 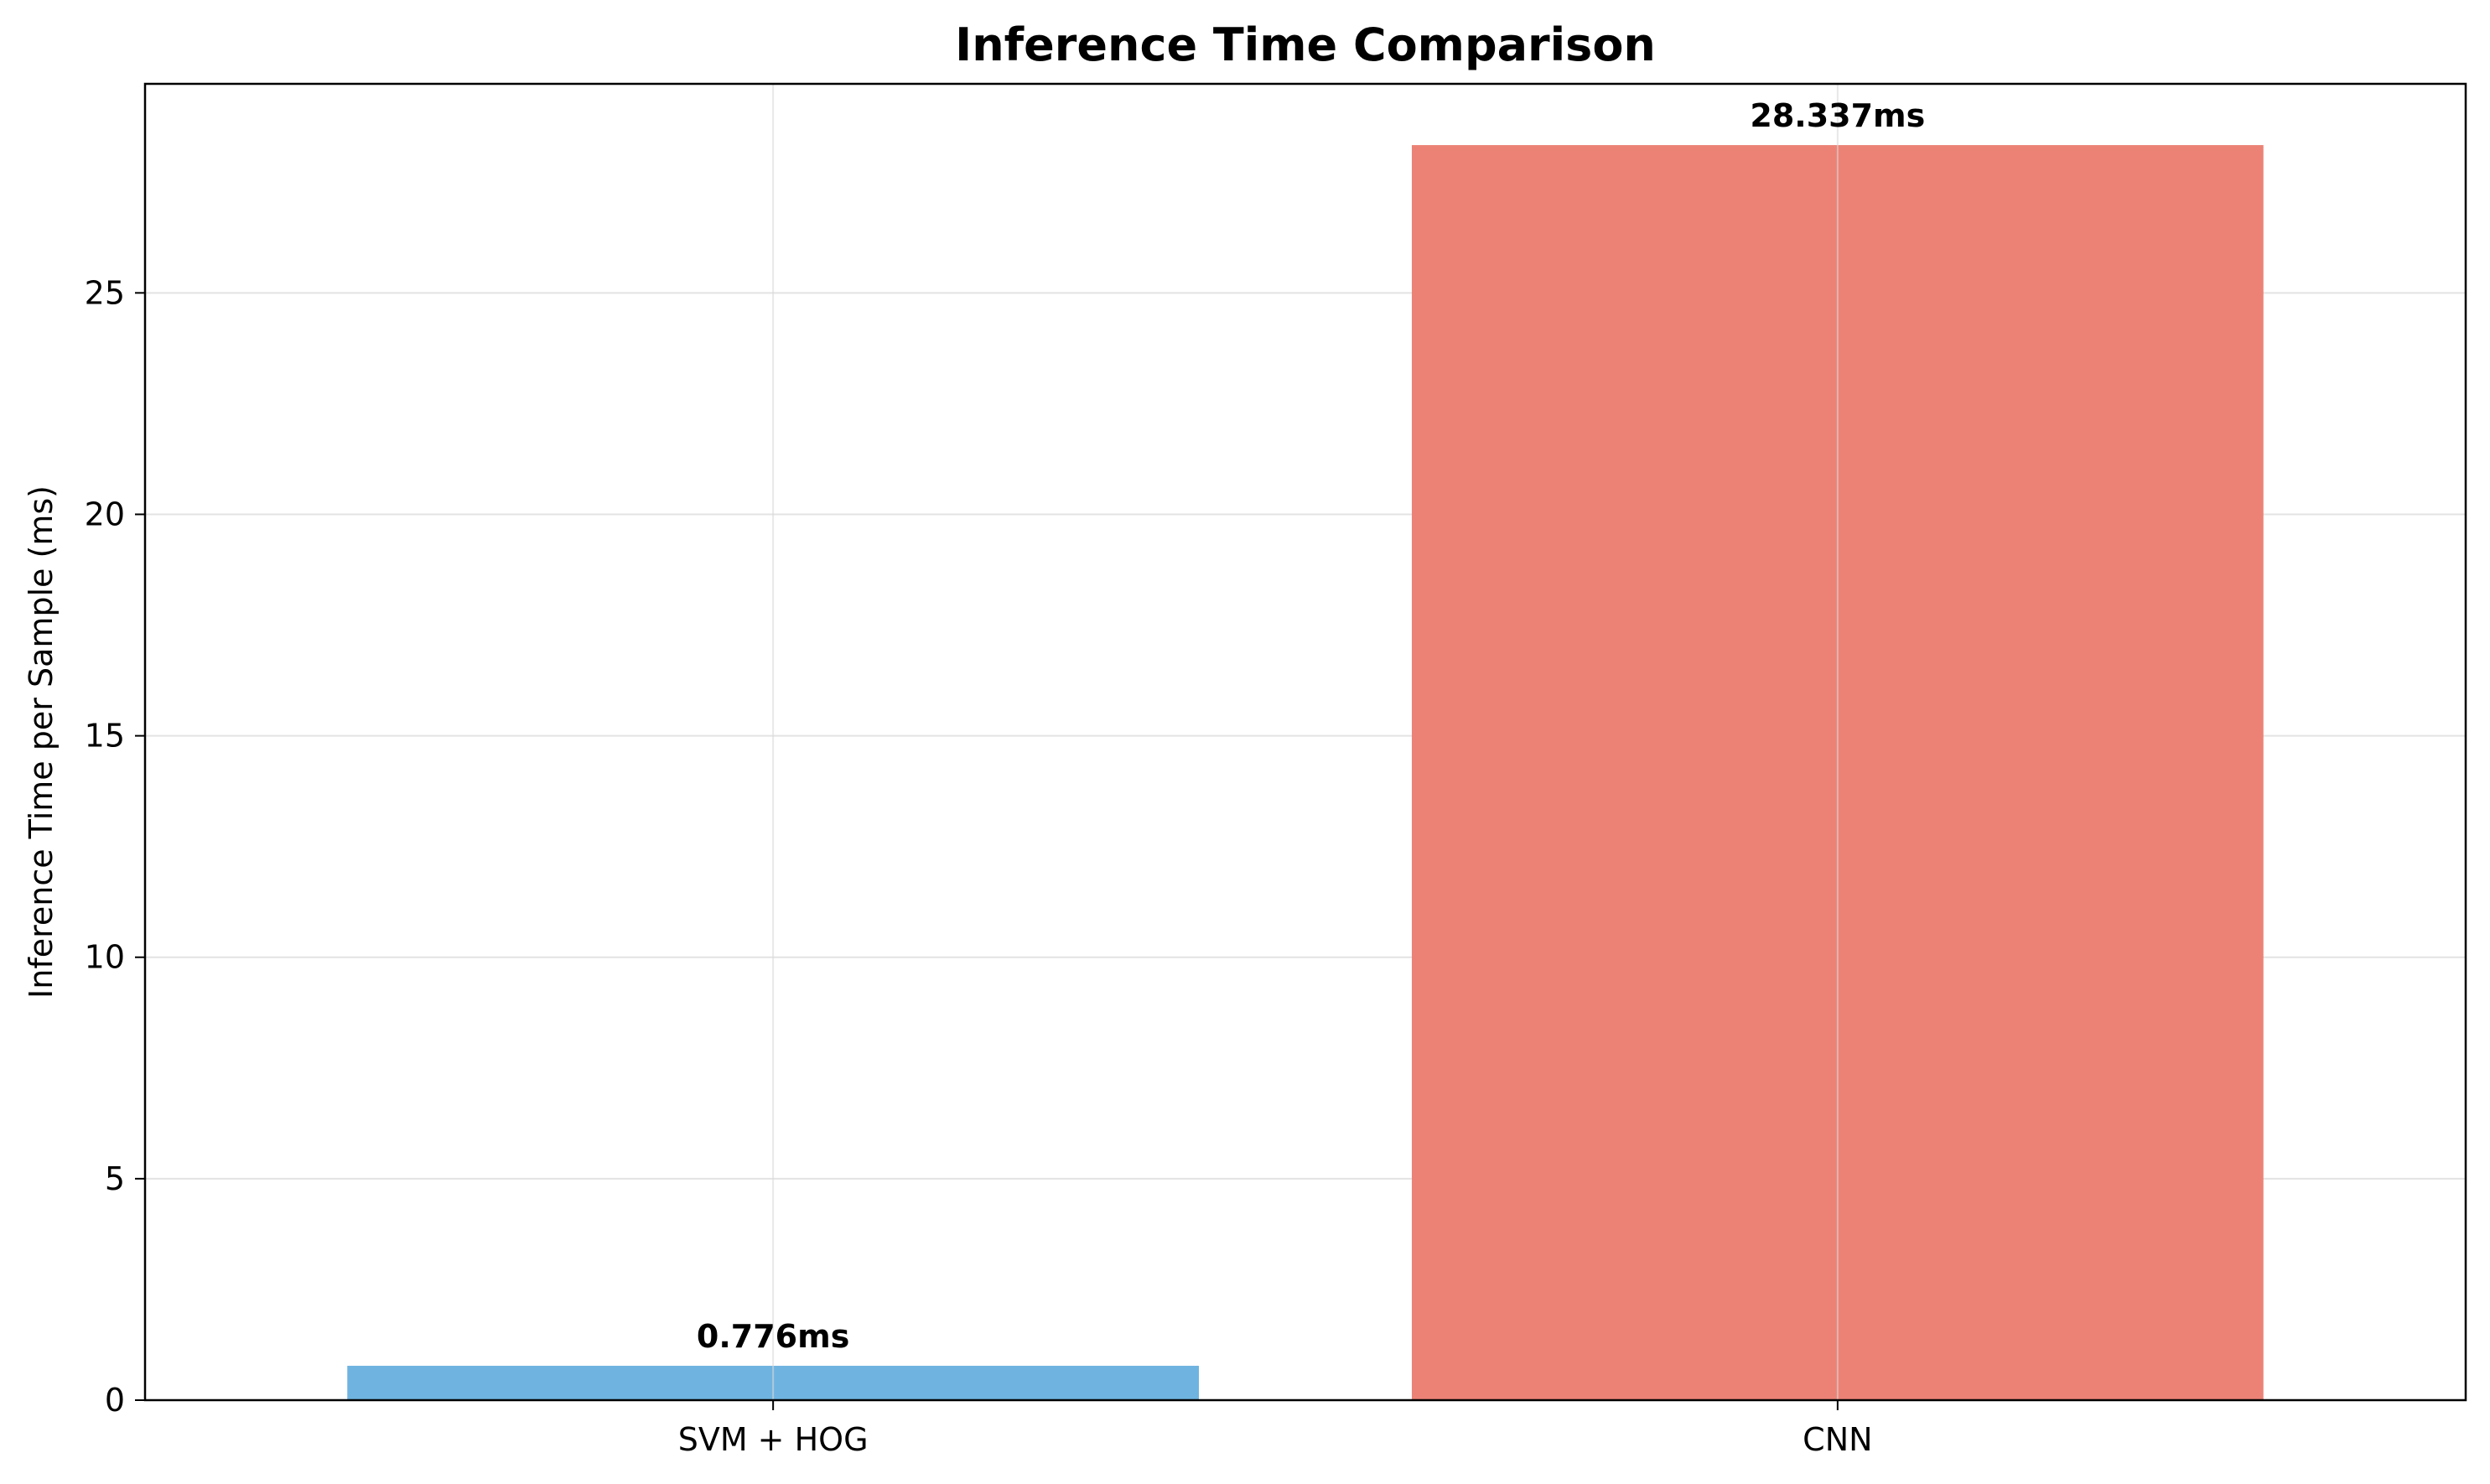 I want to click on y-tick-label: 20, so click(x=105, y=514).